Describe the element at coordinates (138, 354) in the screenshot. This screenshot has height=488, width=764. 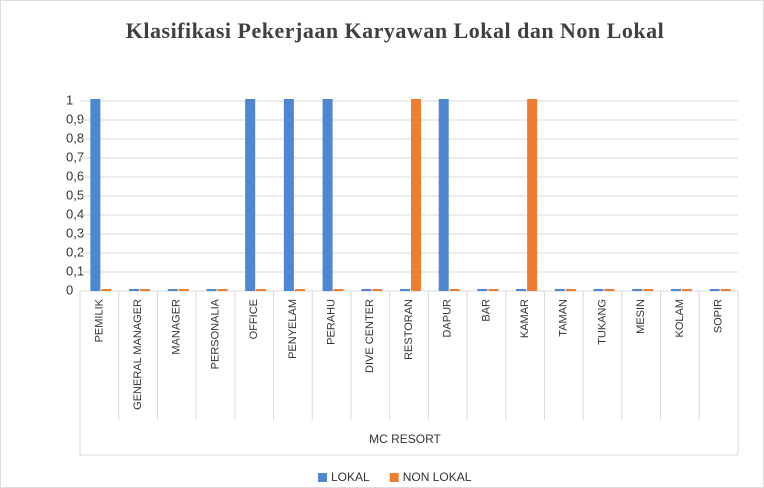
I see `x-tick-label: GENERAL MANAGER` at that location.